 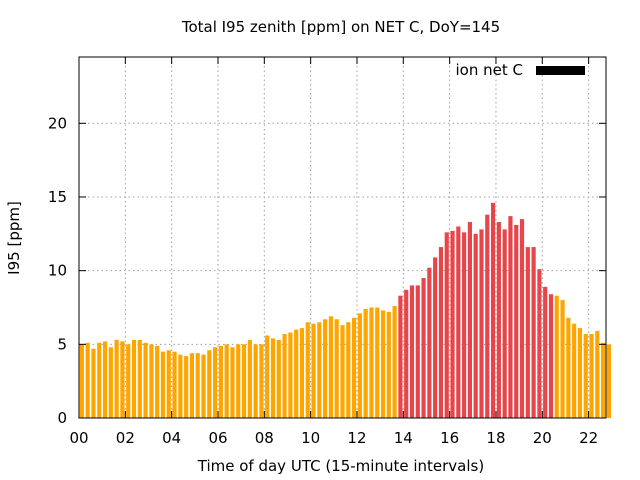 What do you see at coordinates (403, 438) in the screenshot?
I see `x-tick-label: 14` at bounding box center [403, 438].